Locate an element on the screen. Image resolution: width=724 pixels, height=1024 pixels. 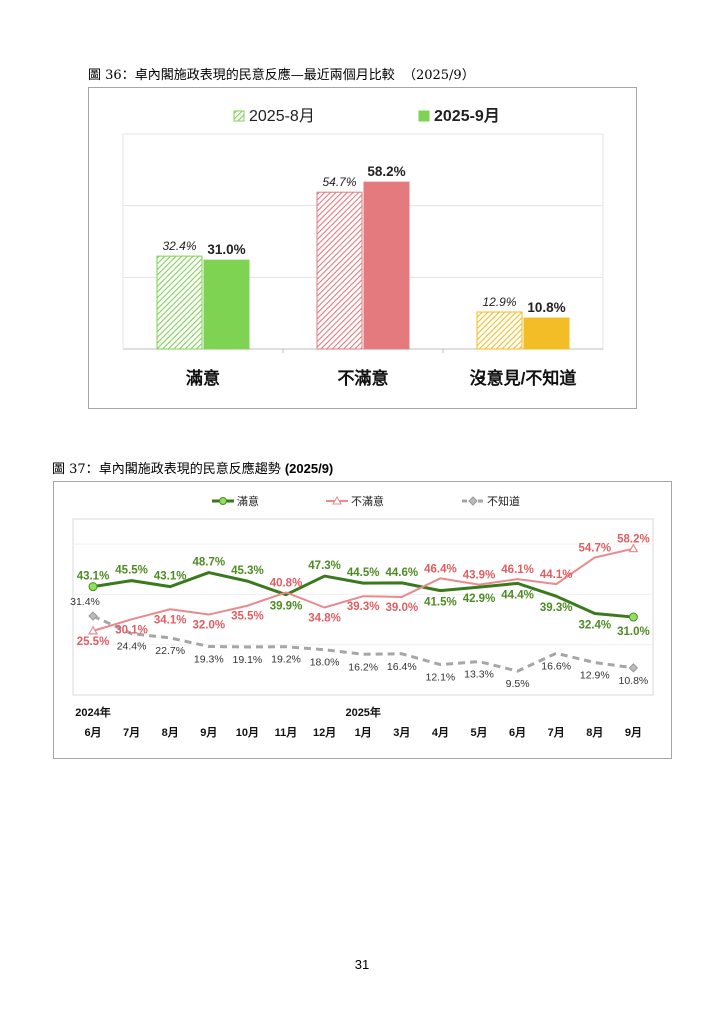
legend-label-3: 不知道 is located at coordinates (503, 501).